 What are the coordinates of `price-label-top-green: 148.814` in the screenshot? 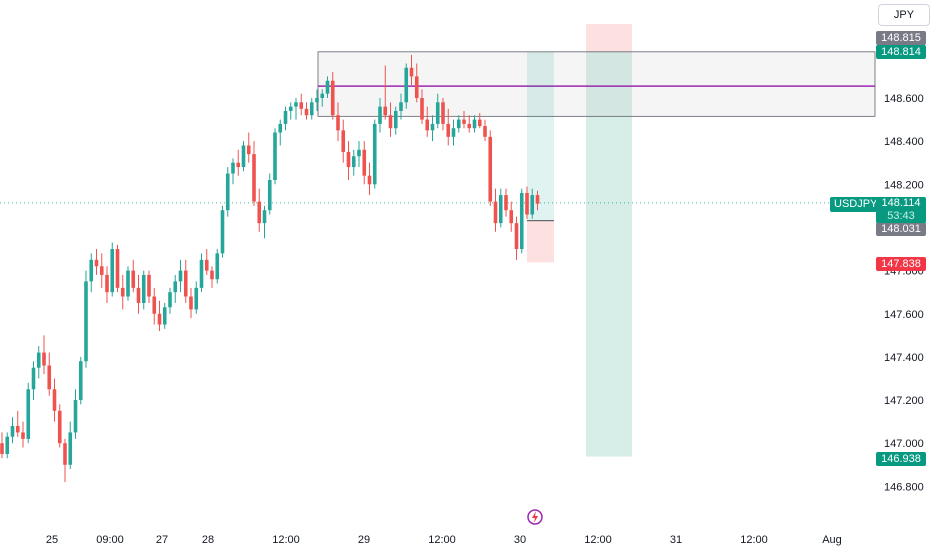 It's located at (901, 52).